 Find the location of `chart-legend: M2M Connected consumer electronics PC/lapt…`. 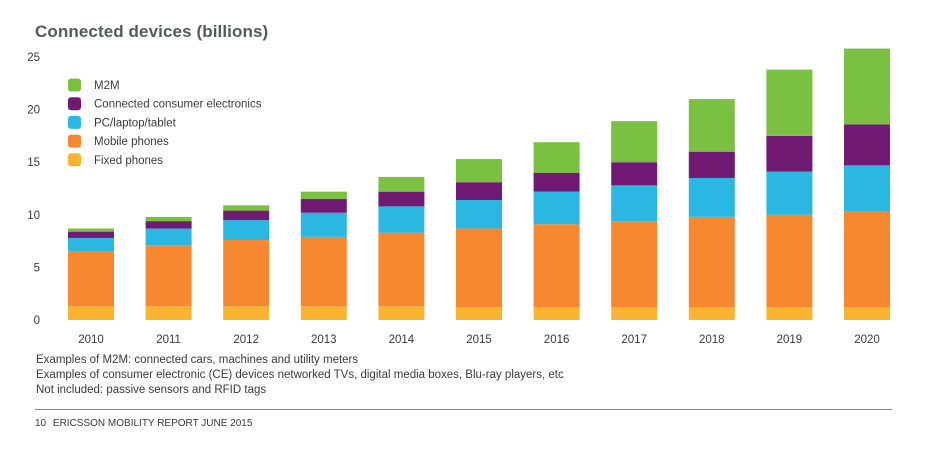

chart-legend: M2M Connected consumer electronics PC/lapt… is located at coordinates (165, 122).